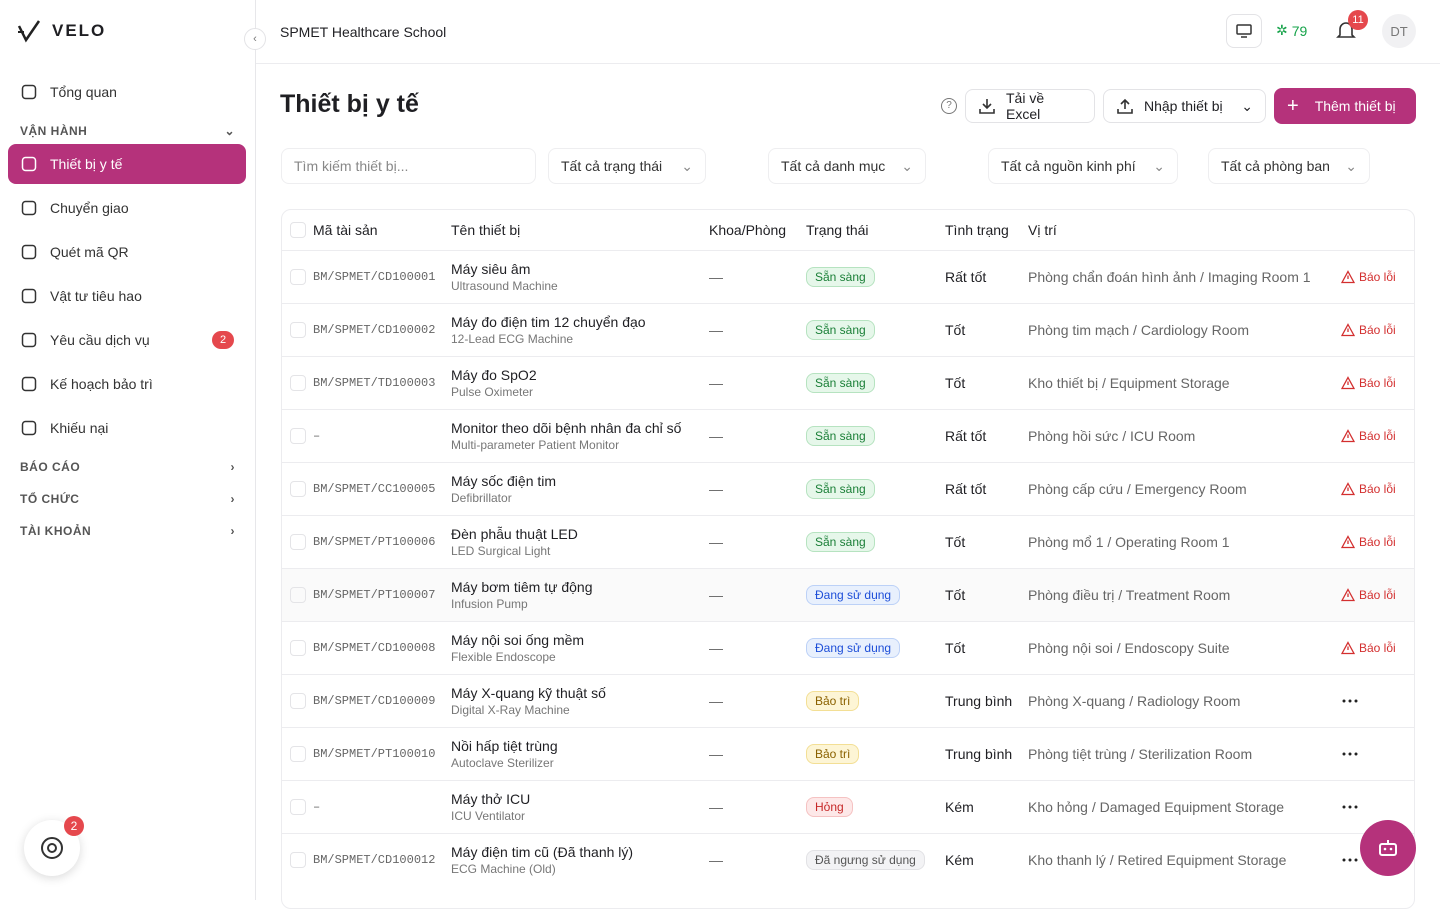 The image size is (1440, 909). I want to click on dept-cell: —, so click(716, 436).